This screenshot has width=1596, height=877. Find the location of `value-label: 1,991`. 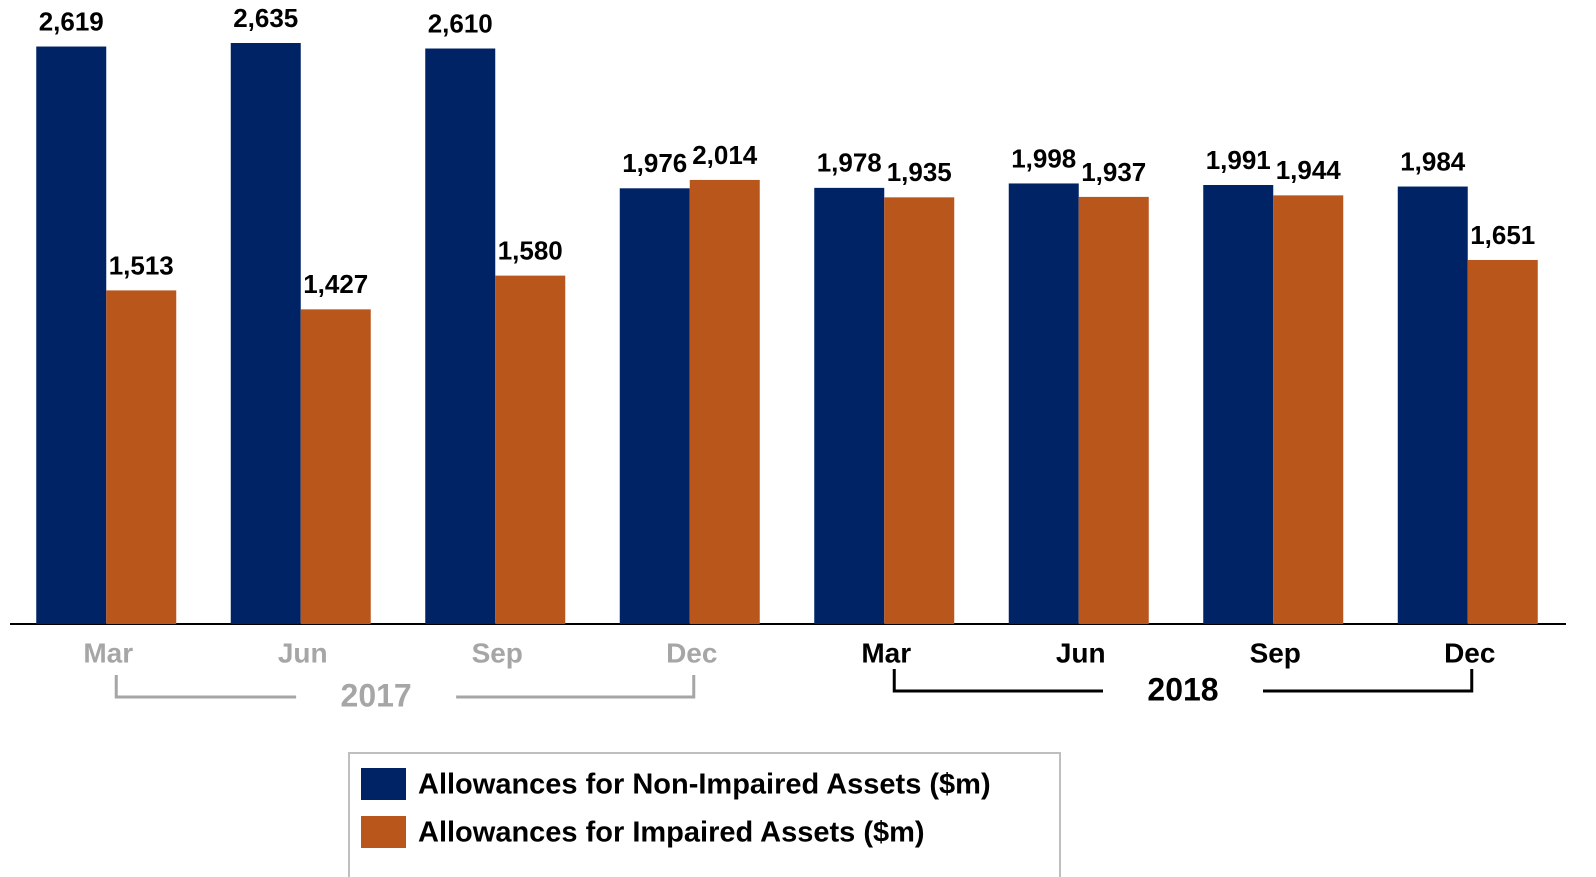

value-label: 1,991 is located at coordinates (1238, 160).